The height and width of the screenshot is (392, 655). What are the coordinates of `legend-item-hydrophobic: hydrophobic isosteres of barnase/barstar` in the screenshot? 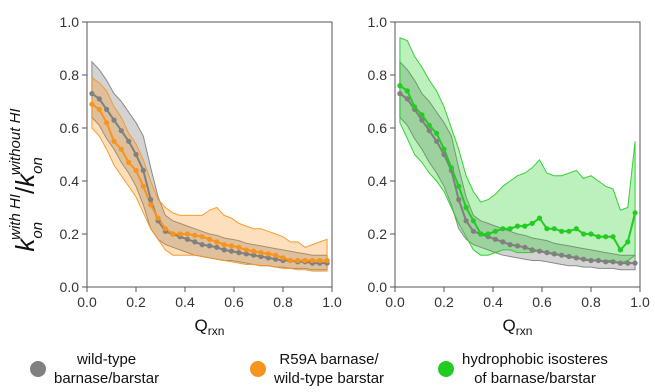 It's located at (523, 369).